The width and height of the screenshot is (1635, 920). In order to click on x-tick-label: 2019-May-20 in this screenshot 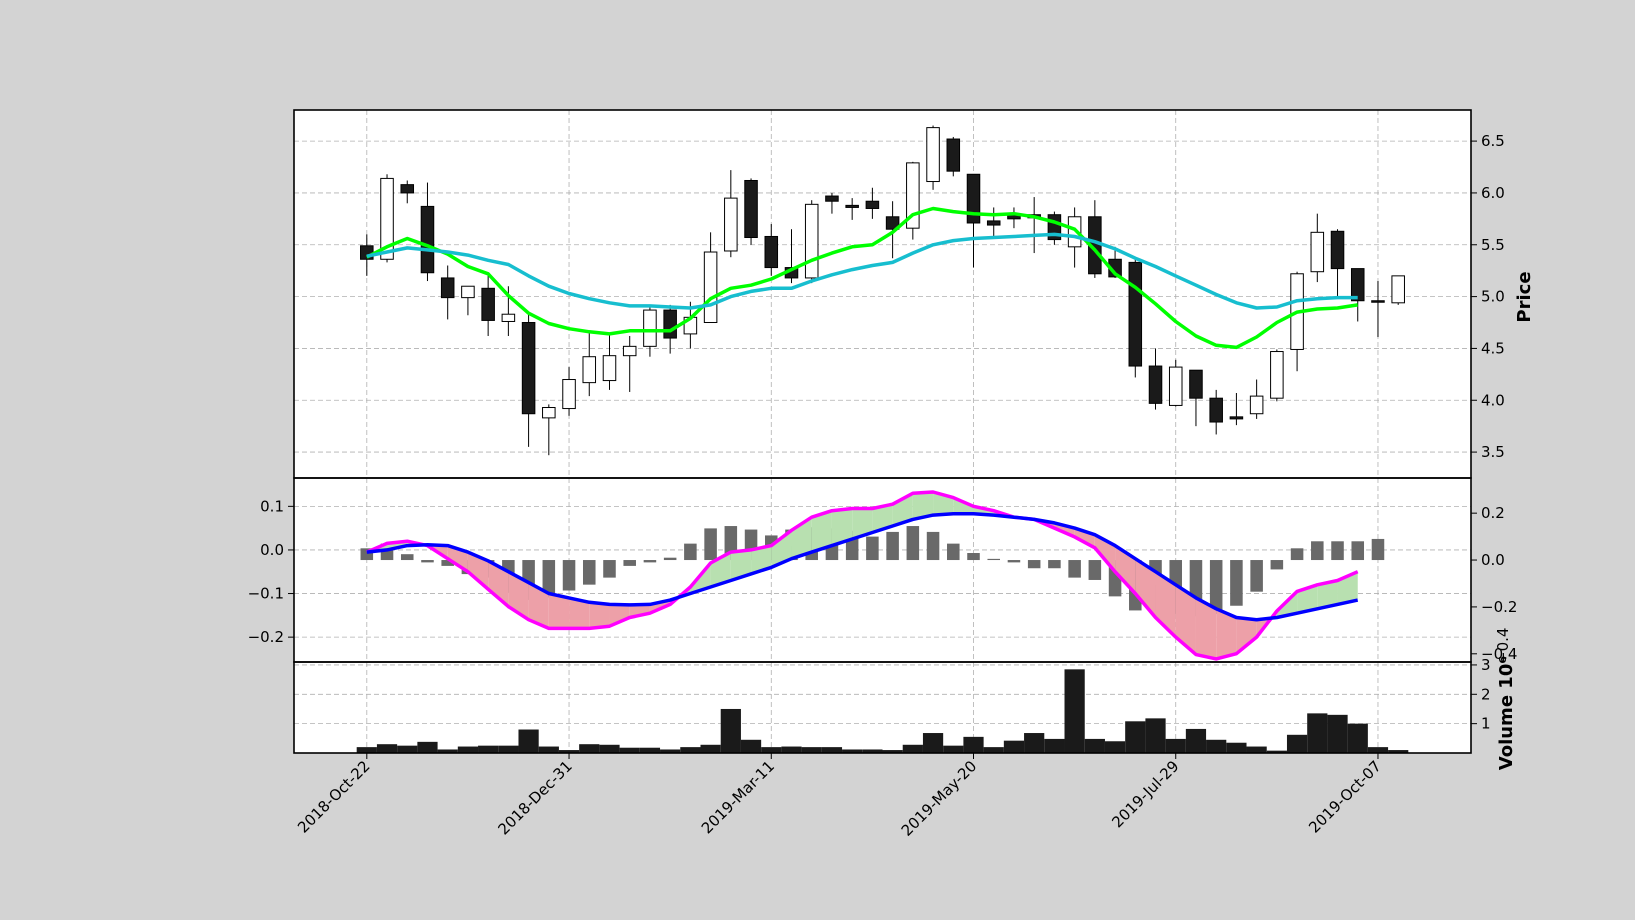, I will do `click(939, 798)`.